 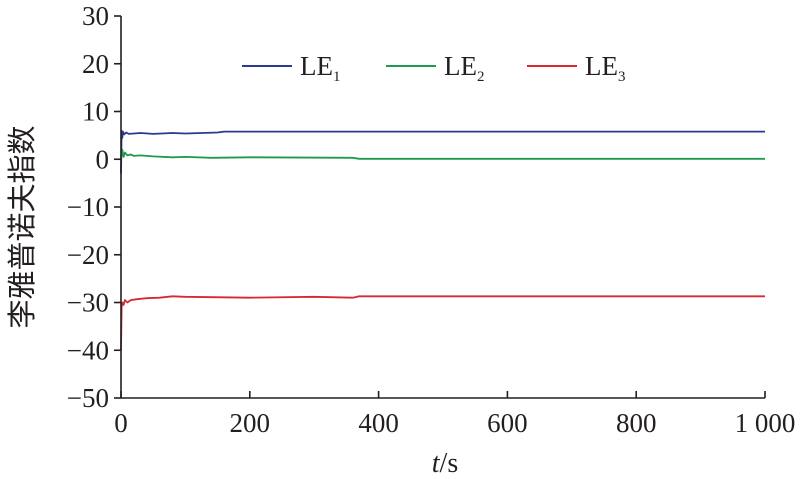 I want to click on y-tick-label: −40, so click(x=88, y=350).